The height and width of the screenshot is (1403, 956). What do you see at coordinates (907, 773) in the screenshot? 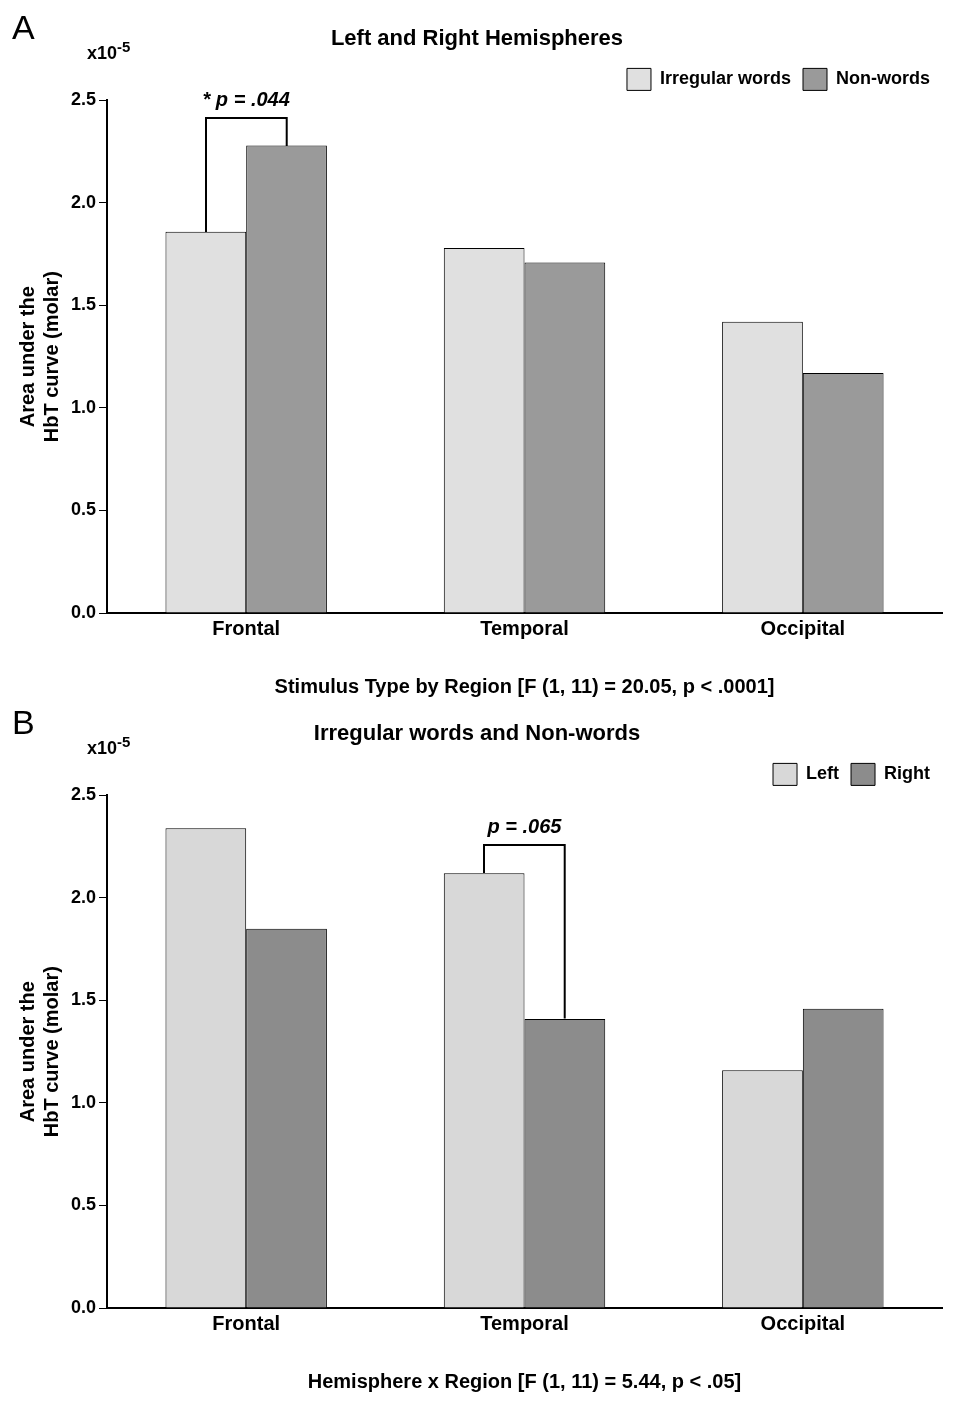
I see `legend-label: Right` at bounding box center [907, 773].